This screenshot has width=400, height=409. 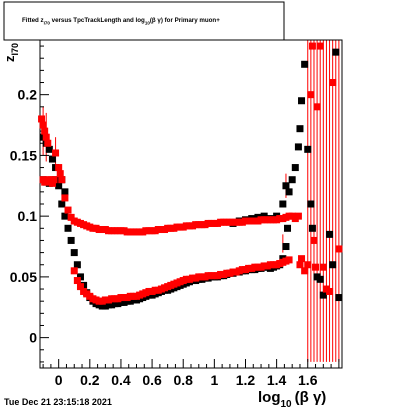 I want to click on svg-text: zI70, so click(x=11, y=52).